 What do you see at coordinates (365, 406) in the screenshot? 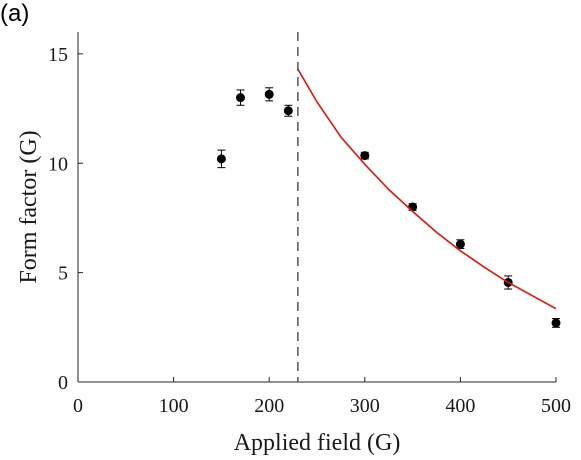
I see `x-tick-label: 300` at bounding box center [365, 406].